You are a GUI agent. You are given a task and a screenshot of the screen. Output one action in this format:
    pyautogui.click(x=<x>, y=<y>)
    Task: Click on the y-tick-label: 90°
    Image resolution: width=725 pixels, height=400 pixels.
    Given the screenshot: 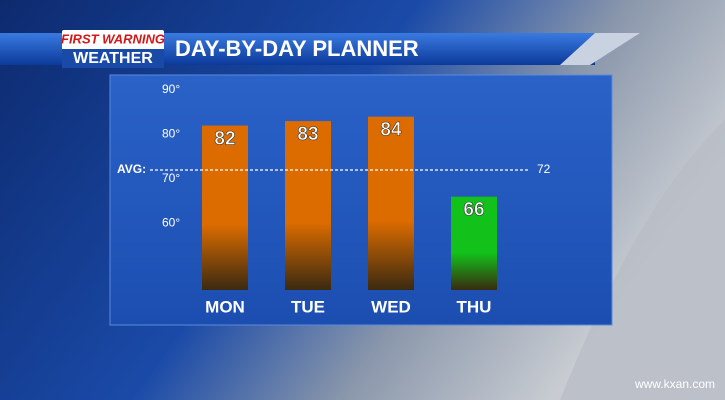 What is the action you would take?
    pyautogui.click(x=171, y=89)
    